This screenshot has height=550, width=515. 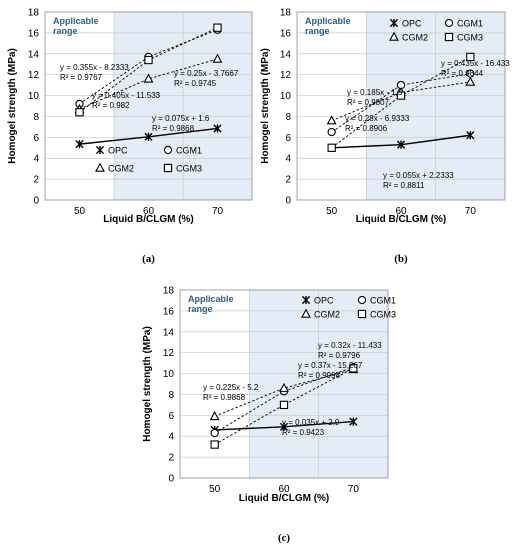 What do you see at coordinates (339, 355) in the screenshot?
I see `regression-annotation-line: R² = 0.9796` at bounding box center [339, 355].